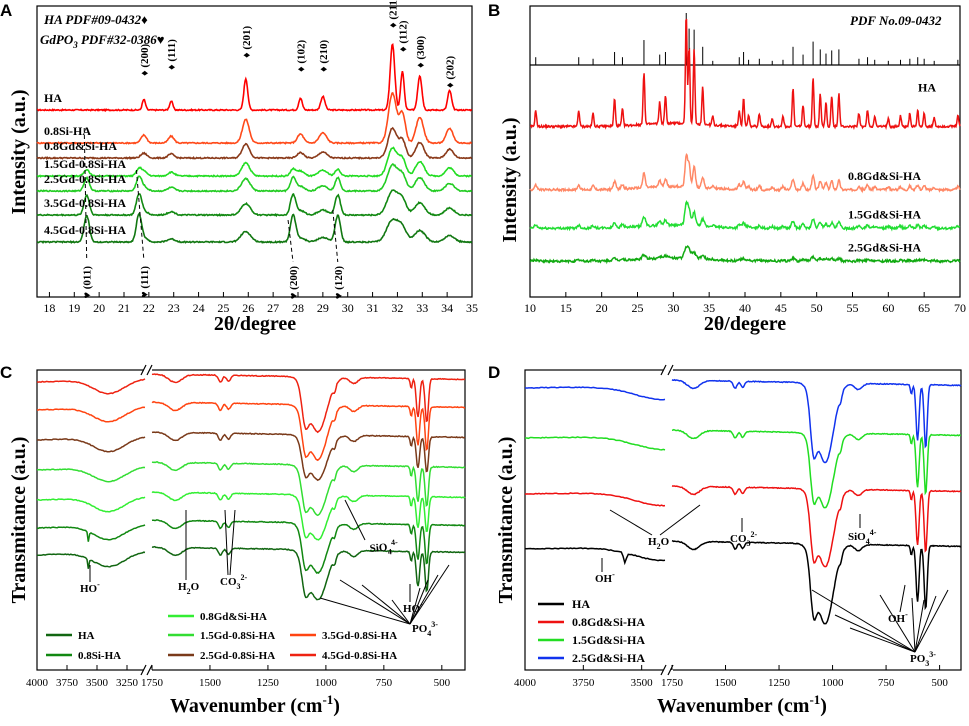 Image resolution: width=969 pixels, height=726 pixels. What do you see at coordinates (902, 598) in the screenshot?
I see `d-ann-oh2-arrow` at bounding box center [902, 598].